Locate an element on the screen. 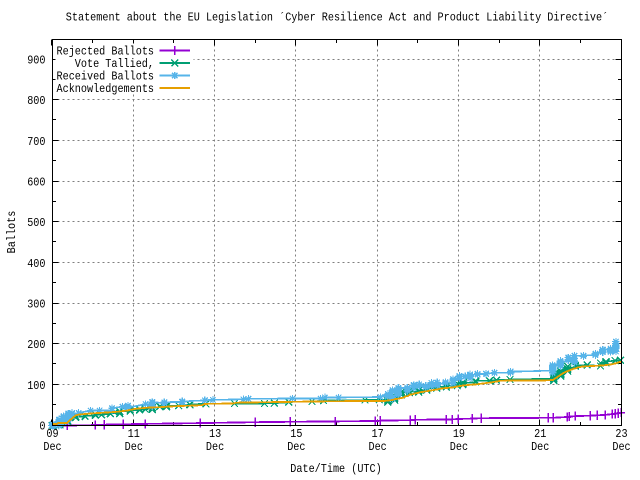  svg-text: 21 is located at coordinates (540, 434).